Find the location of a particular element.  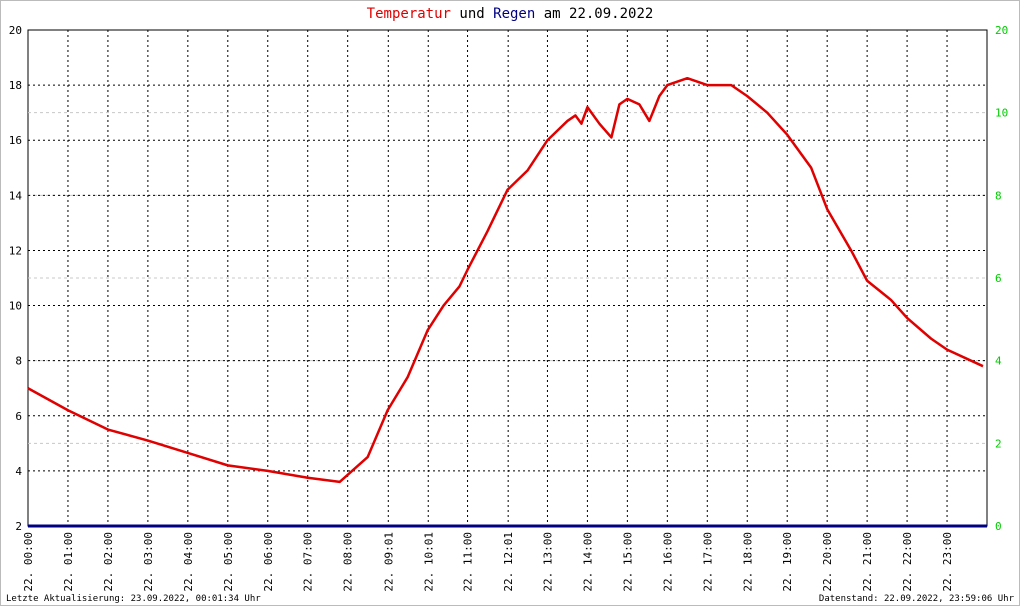

x-tick-label: 22. 02:00 is located at coordinates (108, 562).